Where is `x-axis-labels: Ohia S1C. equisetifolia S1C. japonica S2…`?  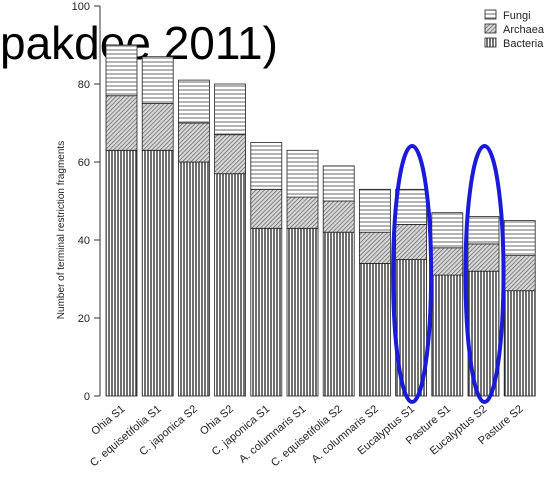 x-axis-labels: Ohia S1C. equisetifolia S1C. japonica S2… is located at coordinates (307, 436).